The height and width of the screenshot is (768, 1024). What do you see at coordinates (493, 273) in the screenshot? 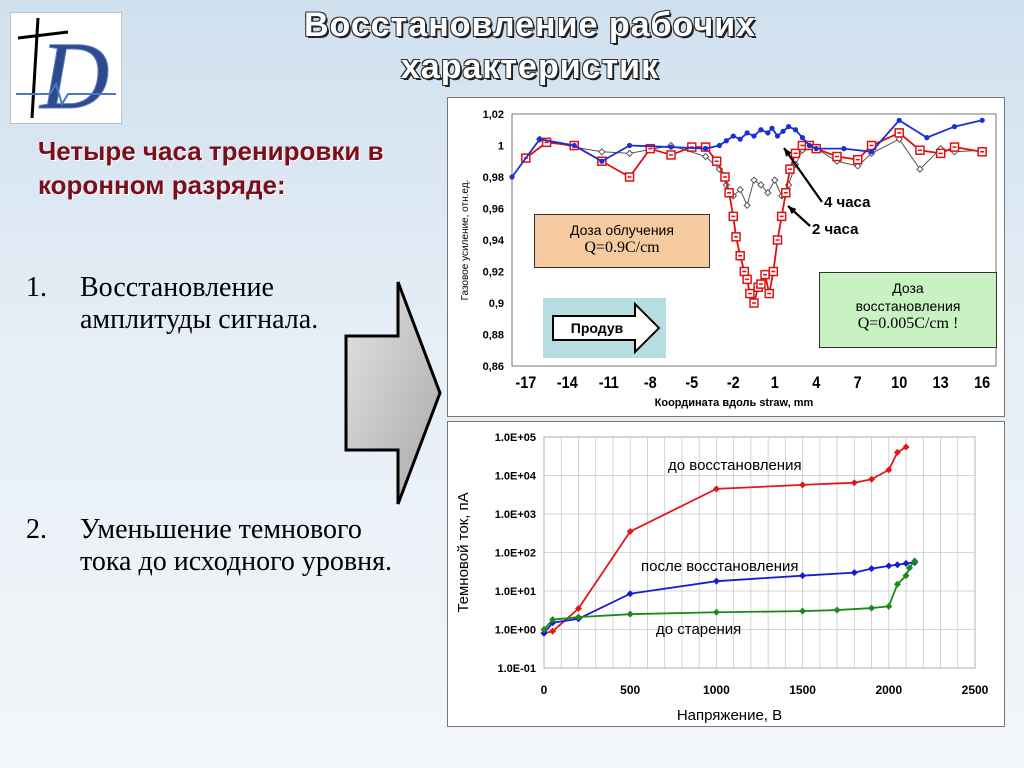
I see `y-tick-label: 0,92` at bounding box center [493, 273].